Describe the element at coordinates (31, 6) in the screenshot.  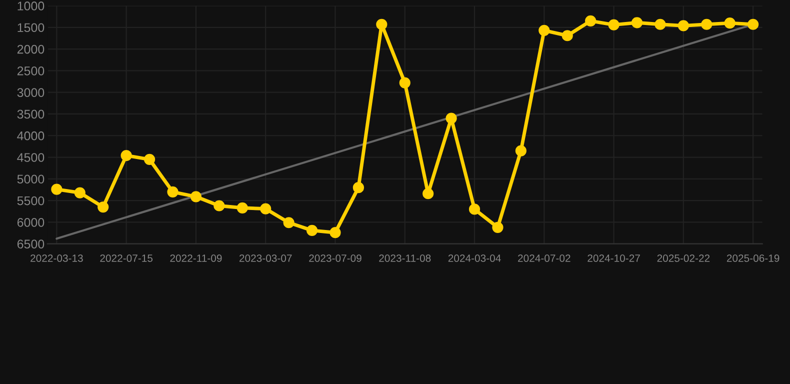
I see `y-tick-label: 1000` at that location.